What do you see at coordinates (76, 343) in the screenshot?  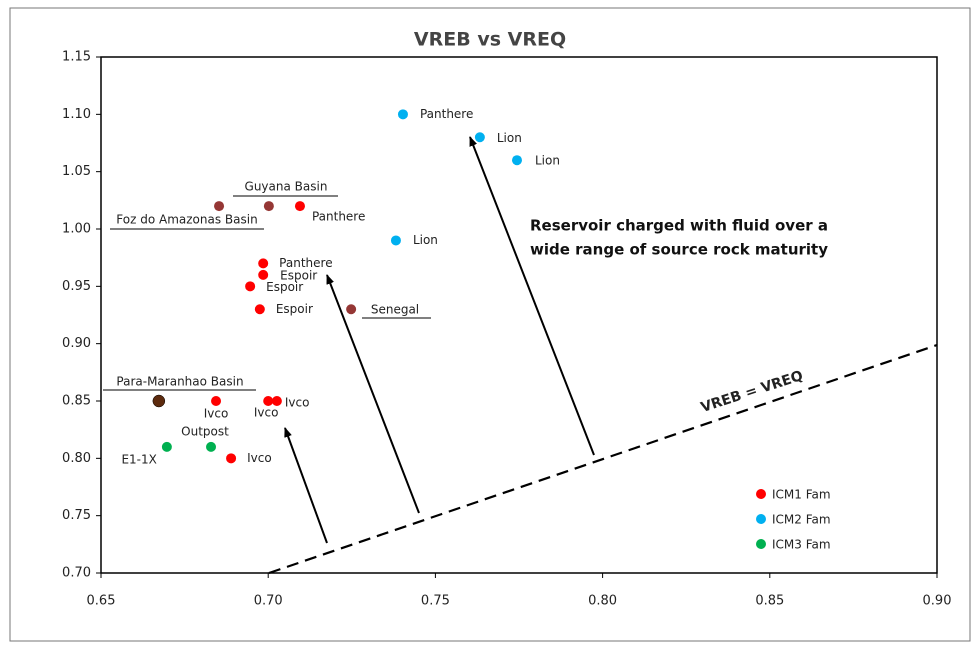 I see `y-tick-label: 0.90` at bounding box center [76, 343].